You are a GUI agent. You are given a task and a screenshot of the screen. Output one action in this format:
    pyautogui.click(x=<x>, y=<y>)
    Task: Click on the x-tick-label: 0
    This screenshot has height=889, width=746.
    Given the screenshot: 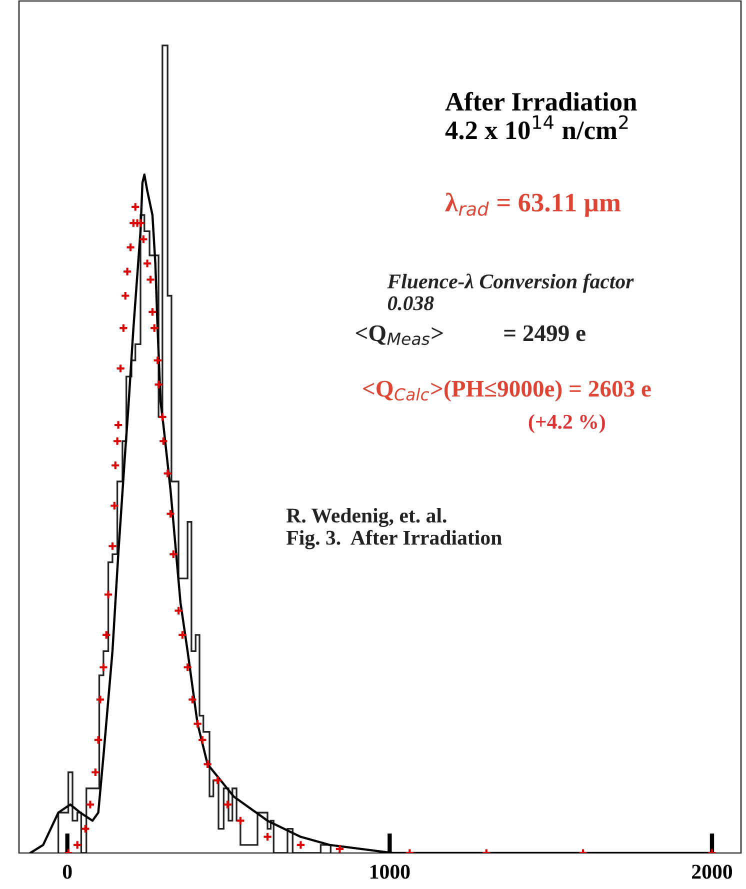 What is the action you would take?
    pyautogui.click(x=67, y=871)
    